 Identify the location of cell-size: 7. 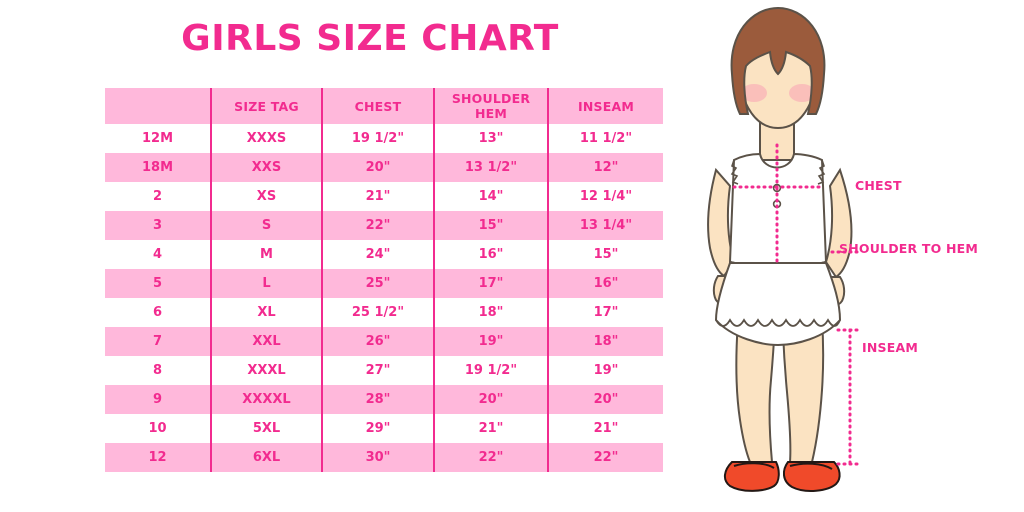
(158, 341).